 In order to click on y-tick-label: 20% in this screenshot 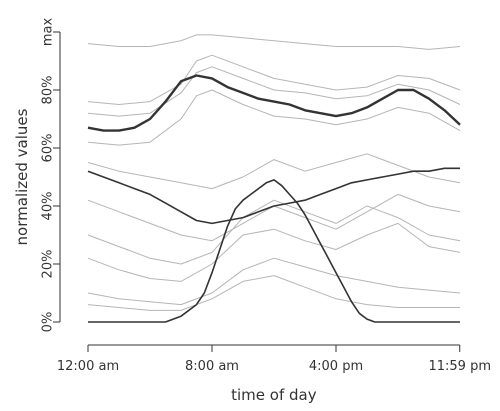, I will do `click(48, 264)`.